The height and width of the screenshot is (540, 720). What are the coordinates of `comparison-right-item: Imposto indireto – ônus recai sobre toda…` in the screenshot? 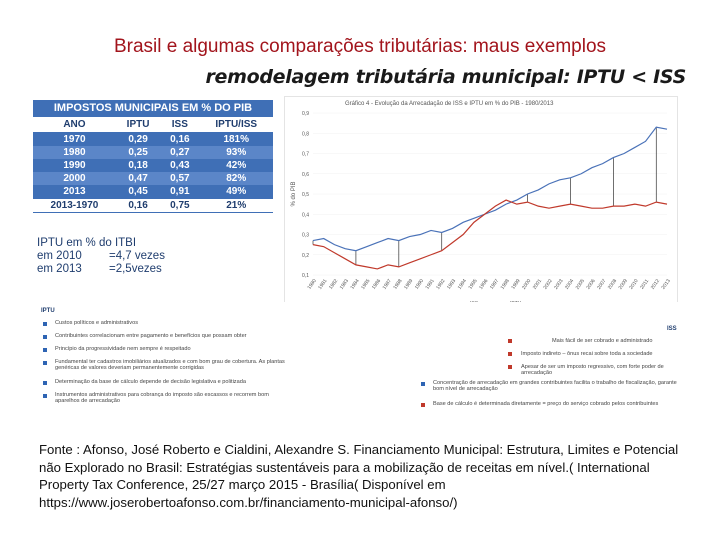 It's located at (587, 354).